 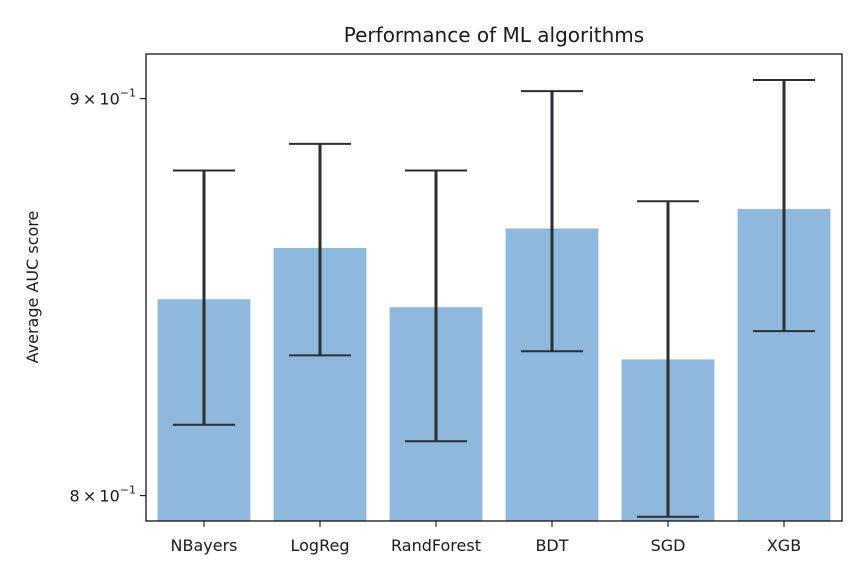 What do you see at coordinates (107, 296) in the screenshot?
I see `y-ticks-layer: 8 × 10−1 9 × 10−1` at bounding box center [107, 296].